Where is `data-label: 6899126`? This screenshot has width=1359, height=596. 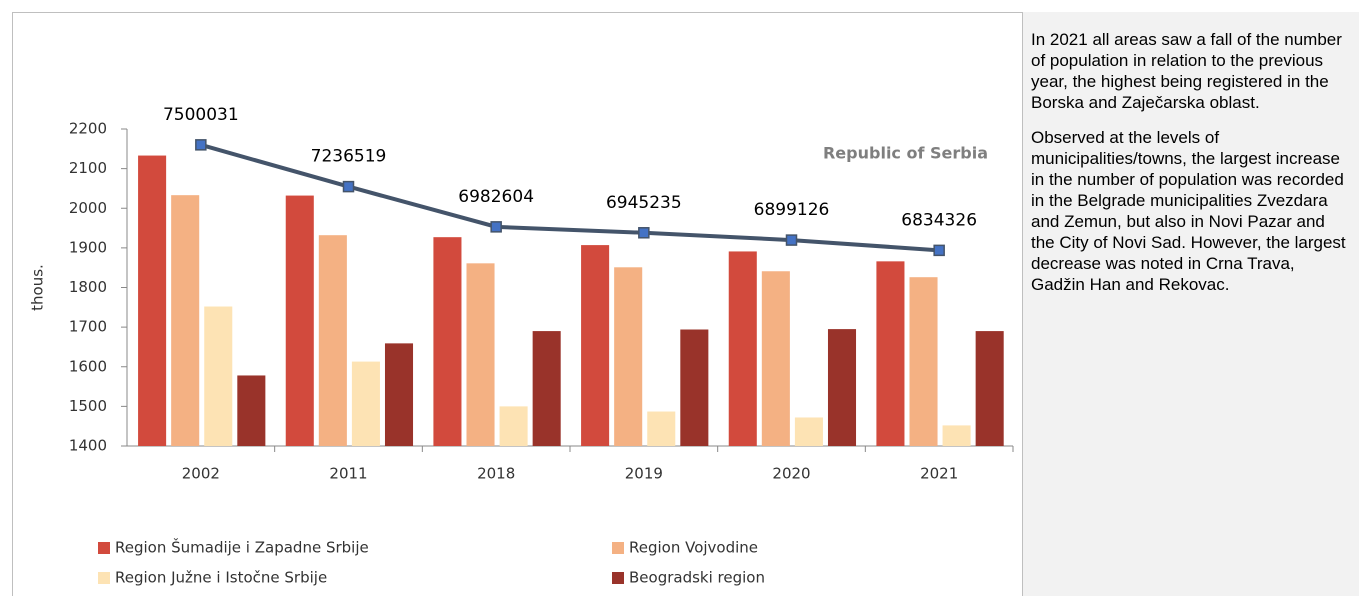 data-label: 6899126 is located at coordinates (792, 210).